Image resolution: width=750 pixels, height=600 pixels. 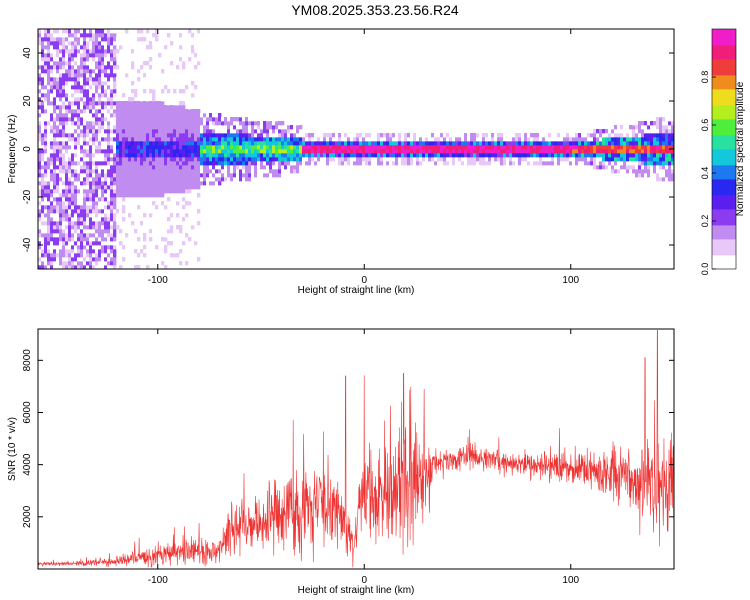 I want to click on colorbar-step, so click(x=724, y=258).